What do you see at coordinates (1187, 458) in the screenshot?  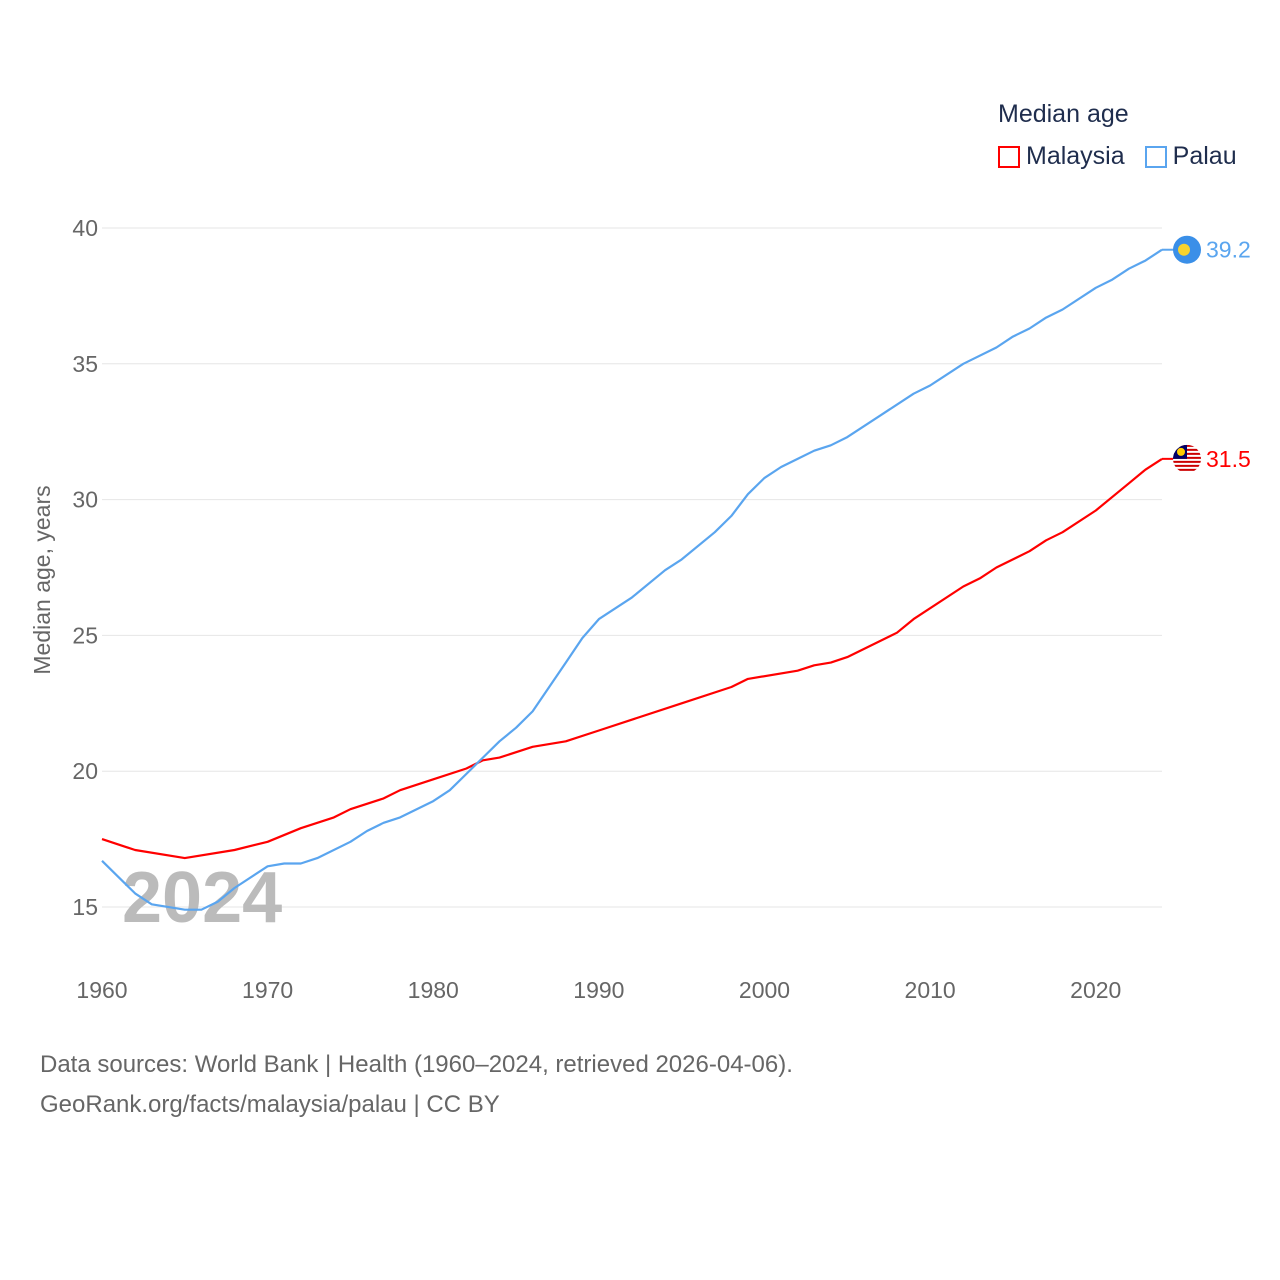 I see `malaysia-flag-icon` at bounding box center [1187, 458].